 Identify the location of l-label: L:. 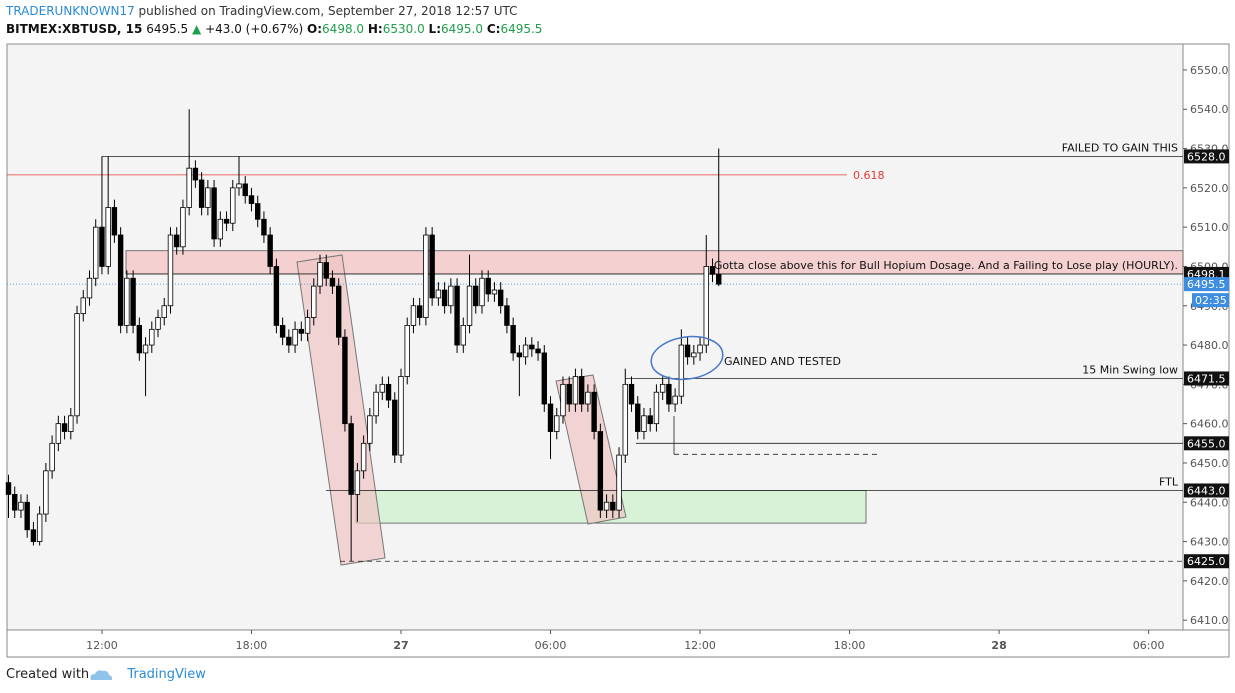
(434, 29).